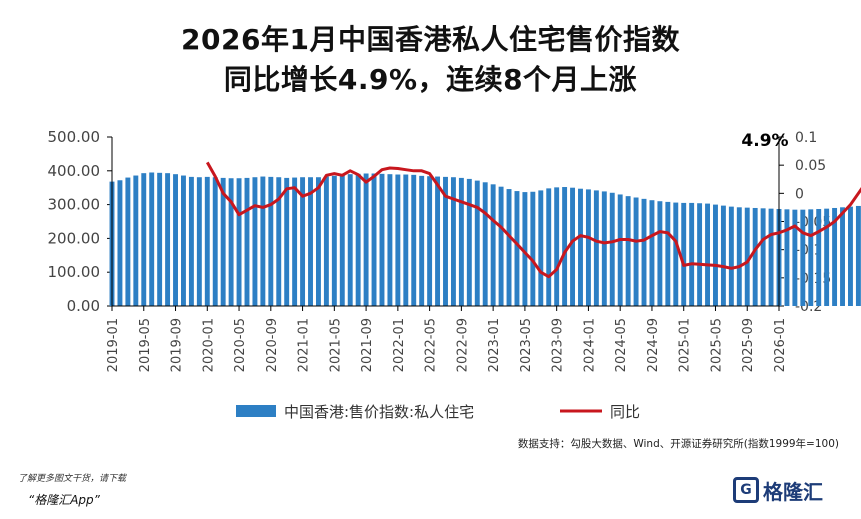  What do you see at coordinates (764, 141) in the screenshot?
I see `annotation-label: 4.9%` at bounding box center [764, 141].